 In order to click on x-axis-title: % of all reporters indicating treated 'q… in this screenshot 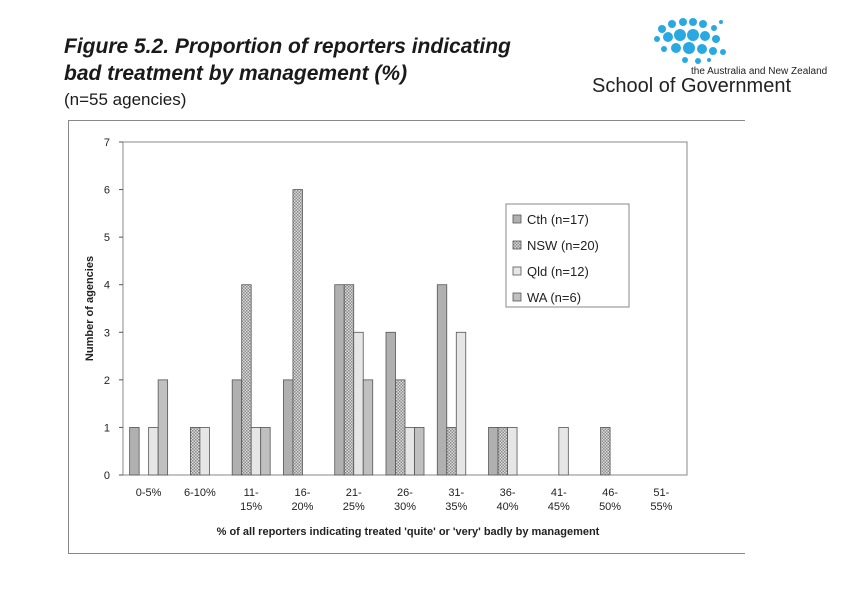, I will do `click(408, 532)`.